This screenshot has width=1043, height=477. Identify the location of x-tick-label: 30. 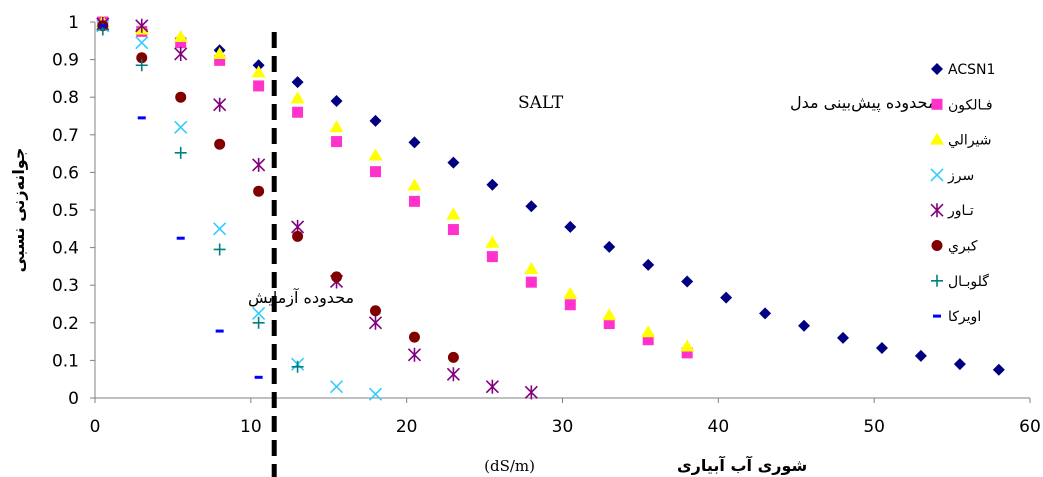
(563, 427).